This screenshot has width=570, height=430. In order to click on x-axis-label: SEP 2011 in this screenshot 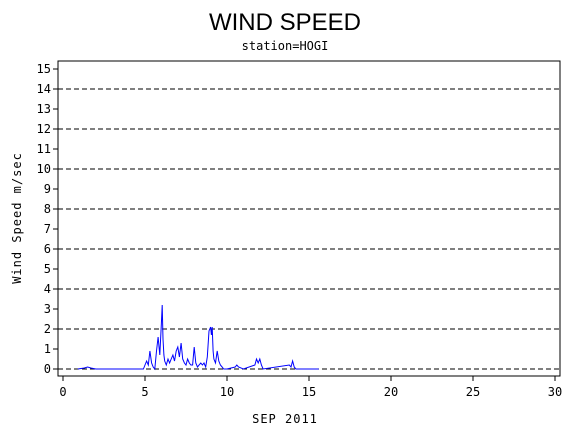, I will do `click(285, 419)`.